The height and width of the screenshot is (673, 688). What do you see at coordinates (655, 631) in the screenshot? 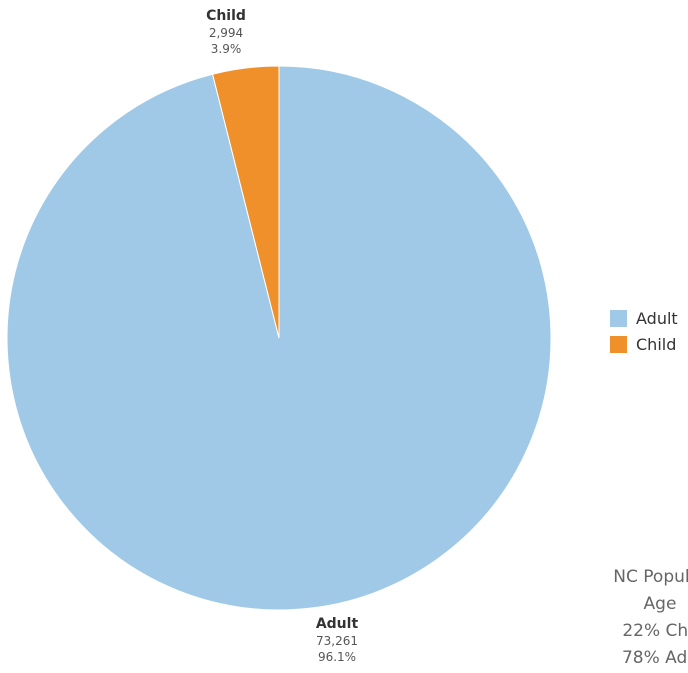
I see `note-line: 22% Chil` at bounding box center [655, 631].